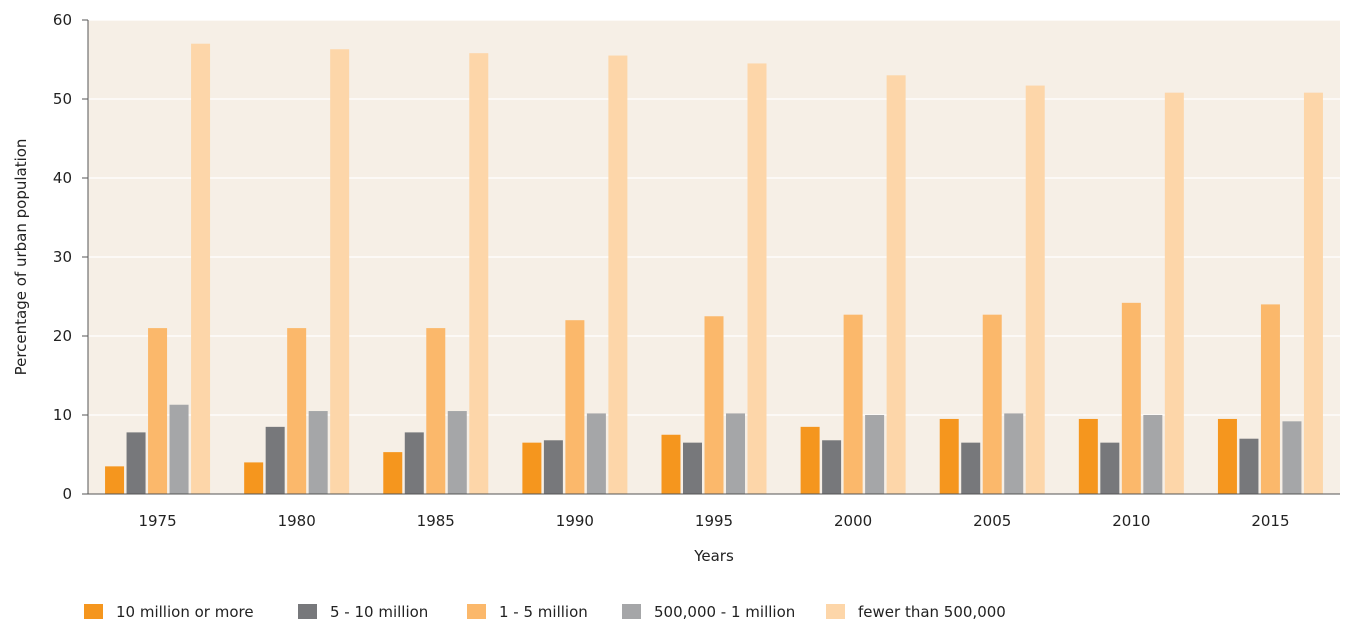 Image resolution: width=1351 pixels, height=627 pixels. What do you see at coordinates (575, 521) in the screenshot?
I see `x-tick-label: 1990` at bounding box center [575, 521].